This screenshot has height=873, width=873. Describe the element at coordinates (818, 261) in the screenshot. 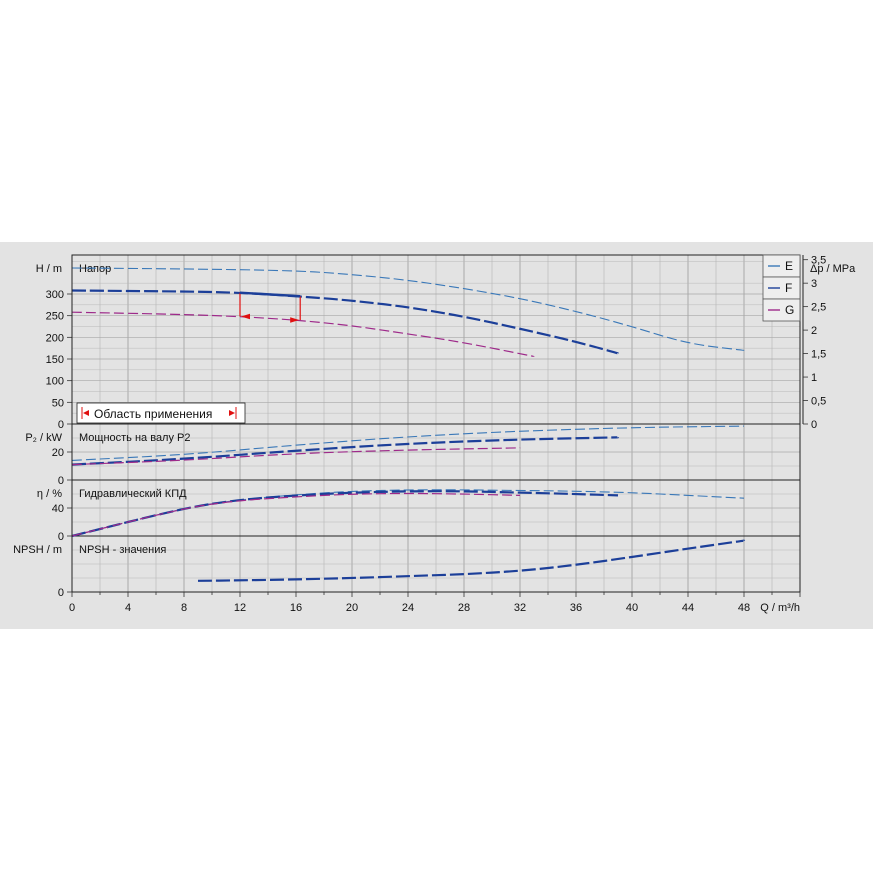

I see `right-tick-label: 3,5` at that location.